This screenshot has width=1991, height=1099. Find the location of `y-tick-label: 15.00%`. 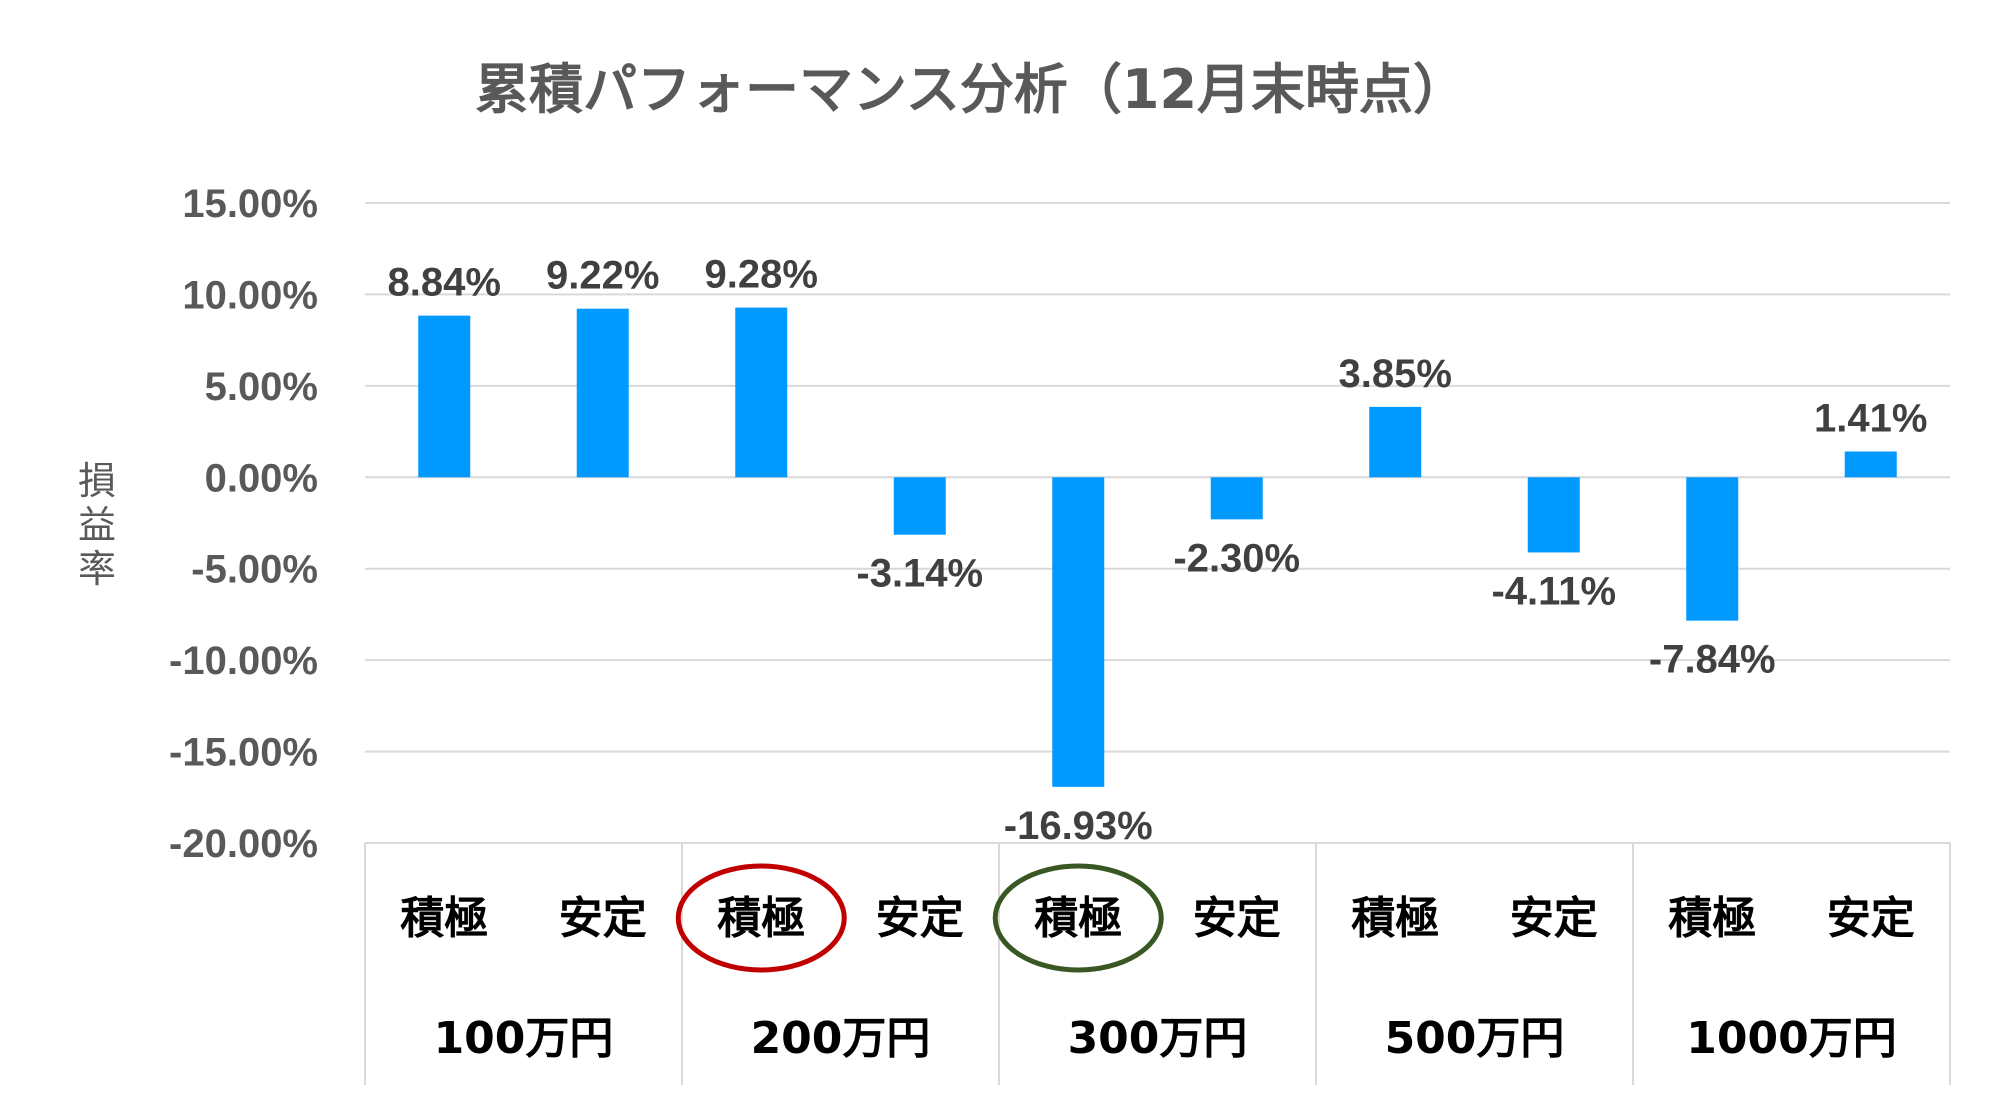

y-tick-label: 15.00% is located at coordinates (250, 204).